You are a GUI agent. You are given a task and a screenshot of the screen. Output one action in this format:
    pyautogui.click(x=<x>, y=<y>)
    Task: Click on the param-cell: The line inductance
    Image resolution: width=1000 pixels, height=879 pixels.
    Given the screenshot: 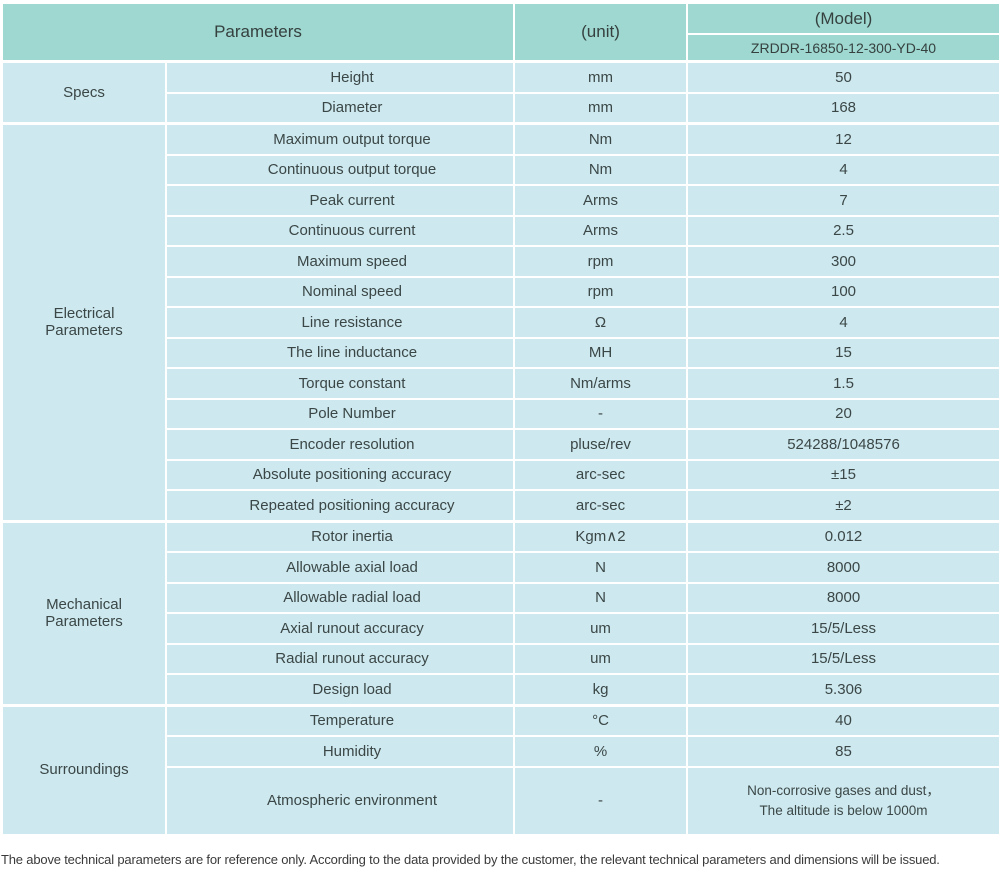 What is the action you would take?
    pyautogui.click(x=340, y=352)
    